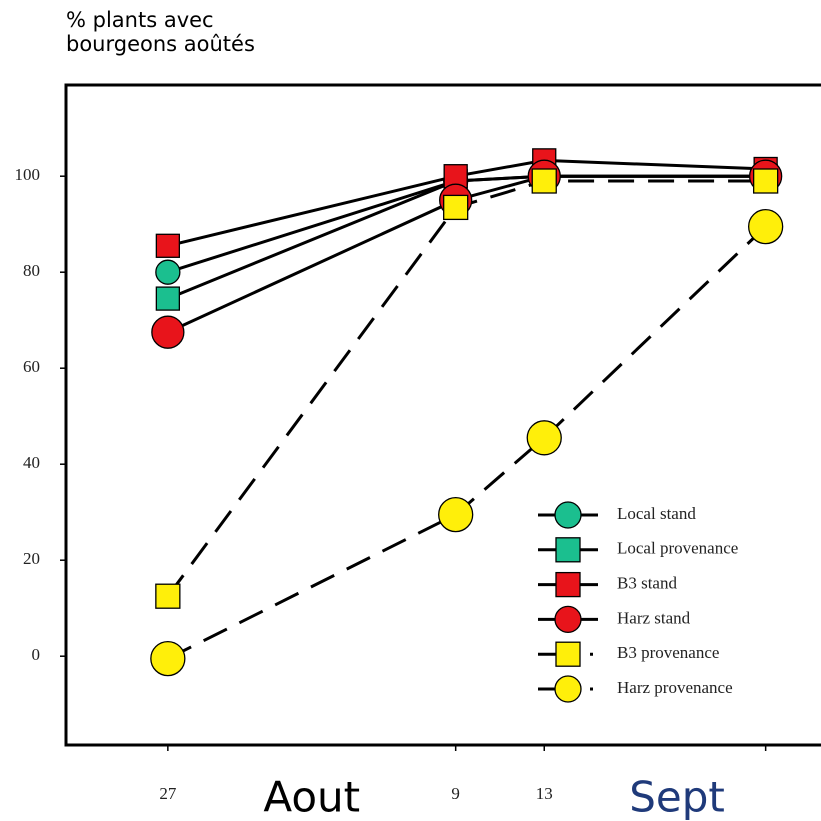 Image resolution: width=821 pixels, height=821 pixels. I want to click on y-label-line: bourgeons aoûtés, so click(160, 44).